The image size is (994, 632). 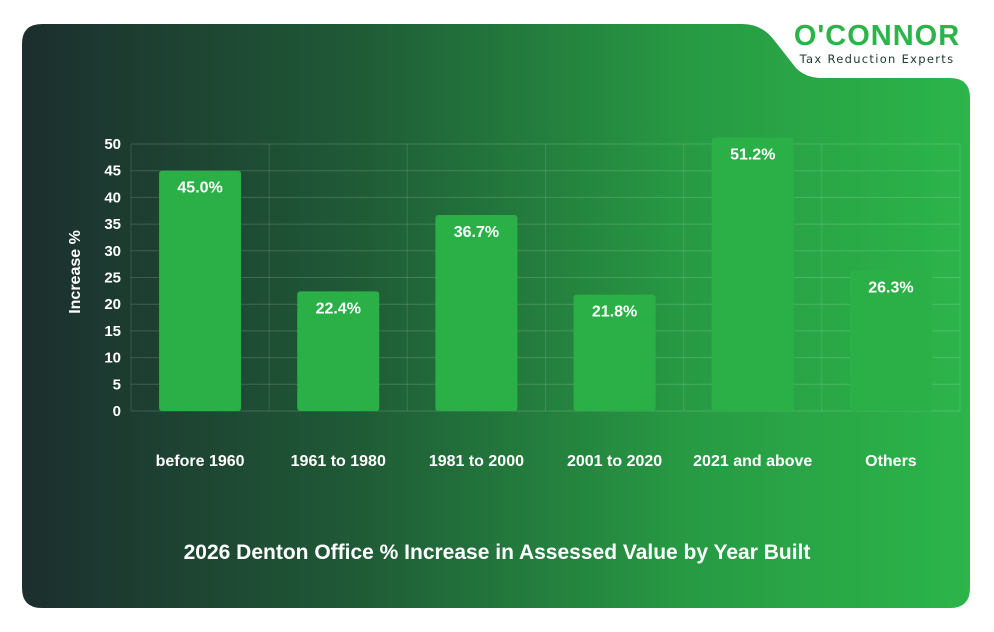 I want to click on y-tick-label: 5, so click(x=117, y=384).